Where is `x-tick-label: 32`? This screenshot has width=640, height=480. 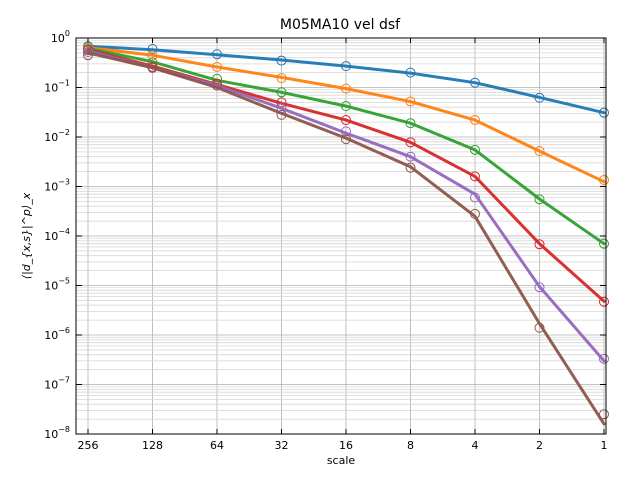 x-tick-label: 32 is located at coordinates (282, 445).